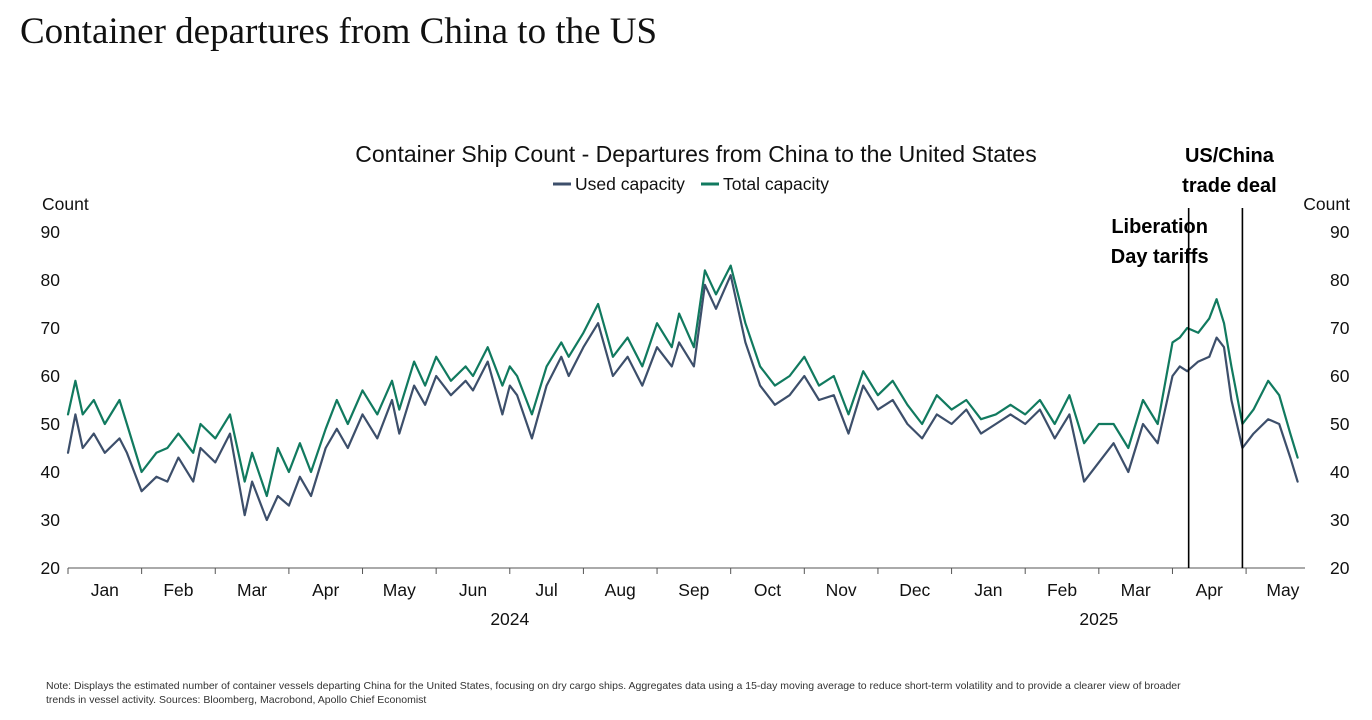  I want to click on annotation-label: Liberation, so click(1159, 227).